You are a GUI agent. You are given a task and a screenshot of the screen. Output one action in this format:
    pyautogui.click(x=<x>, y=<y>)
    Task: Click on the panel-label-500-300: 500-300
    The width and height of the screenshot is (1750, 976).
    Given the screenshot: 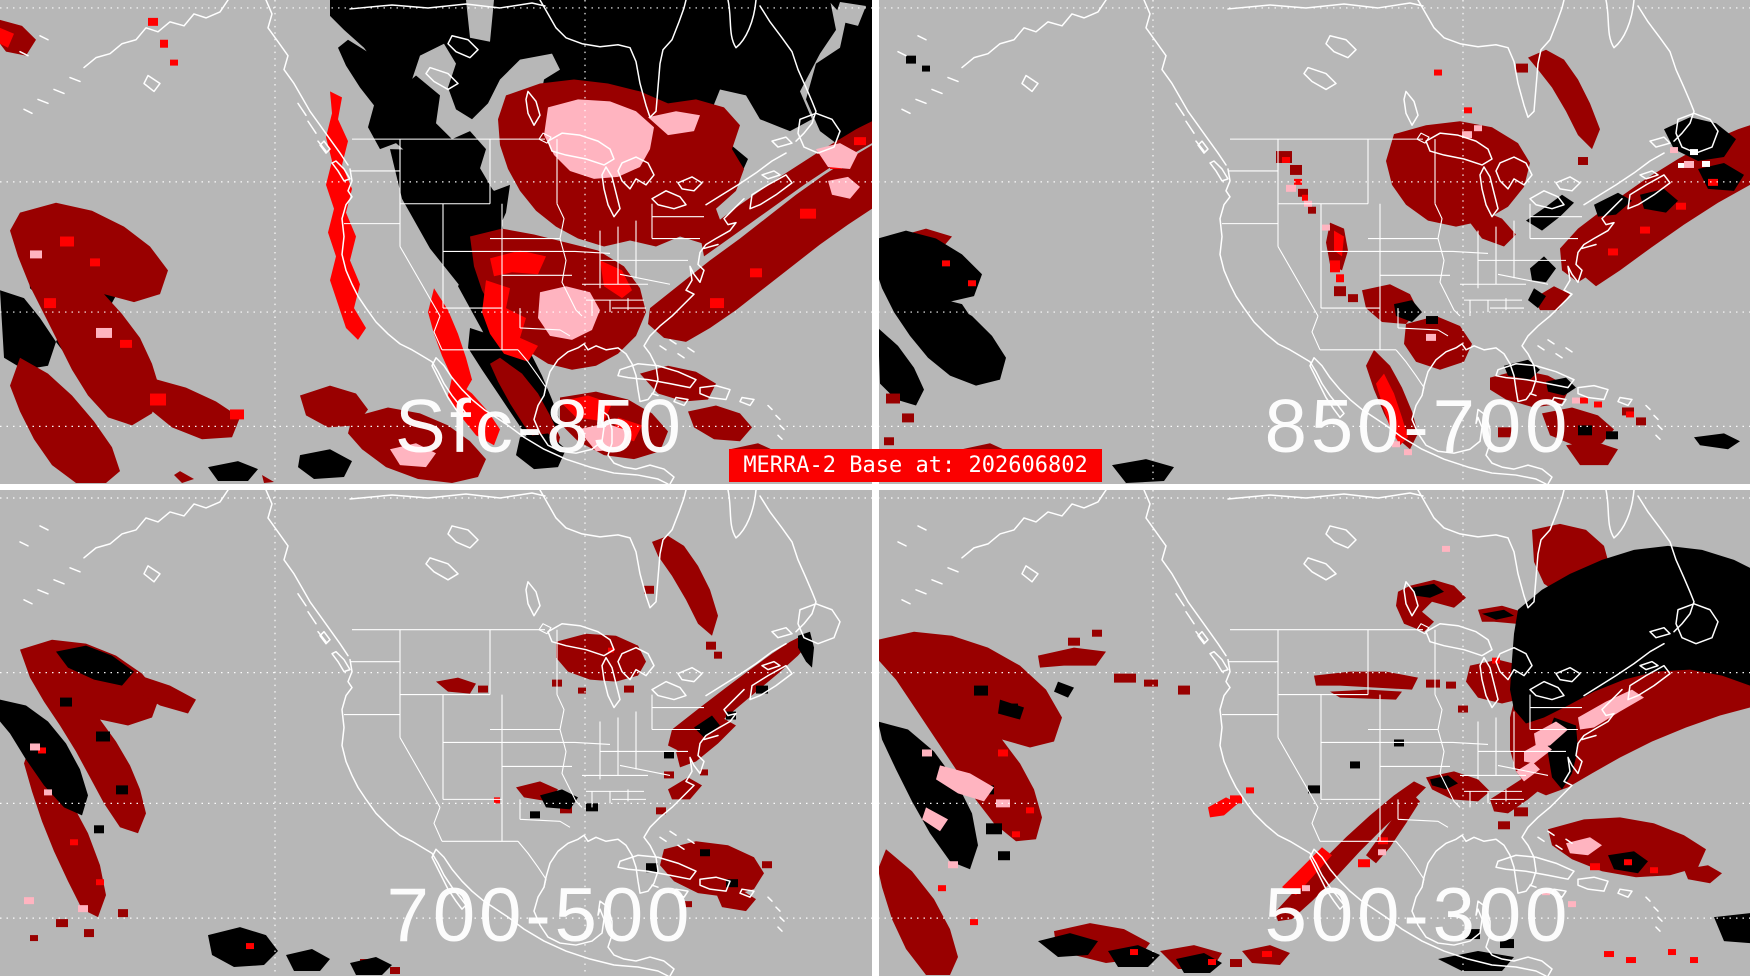 What is the action you would take?
    pyautogui.click(x=1418, y=915)
    